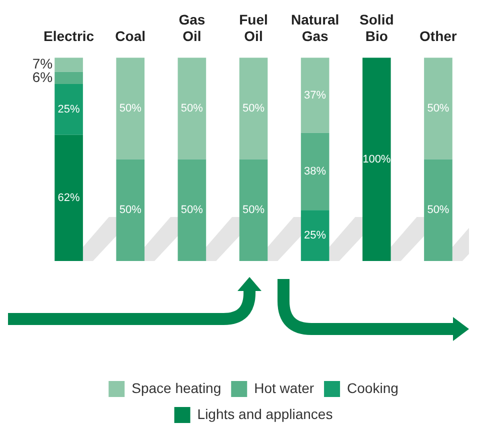 This screenshot has height=439, width=477. Describe the element at coordinates (130, 36) in the screenshot. I see `x-tick-label: Coal` at that location.